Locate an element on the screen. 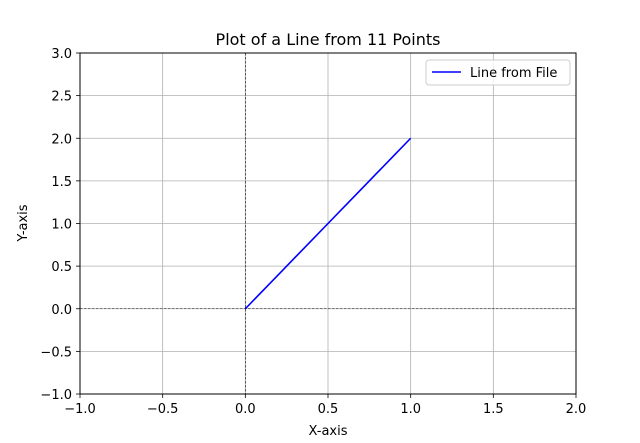 This screenshot has height=443, width=640. chart-title: Plot of a Line from 11 Points is located at coordinates (328, 39).